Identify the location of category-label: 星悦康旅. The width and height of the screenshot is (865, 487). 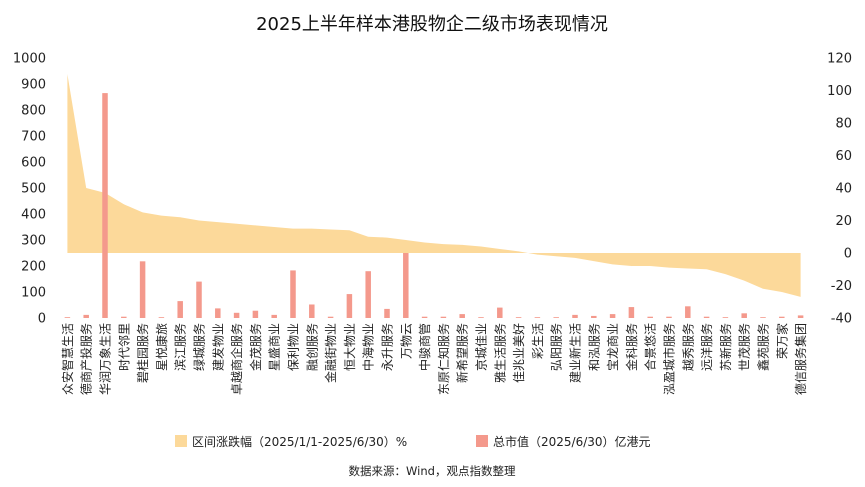
(161, 347).